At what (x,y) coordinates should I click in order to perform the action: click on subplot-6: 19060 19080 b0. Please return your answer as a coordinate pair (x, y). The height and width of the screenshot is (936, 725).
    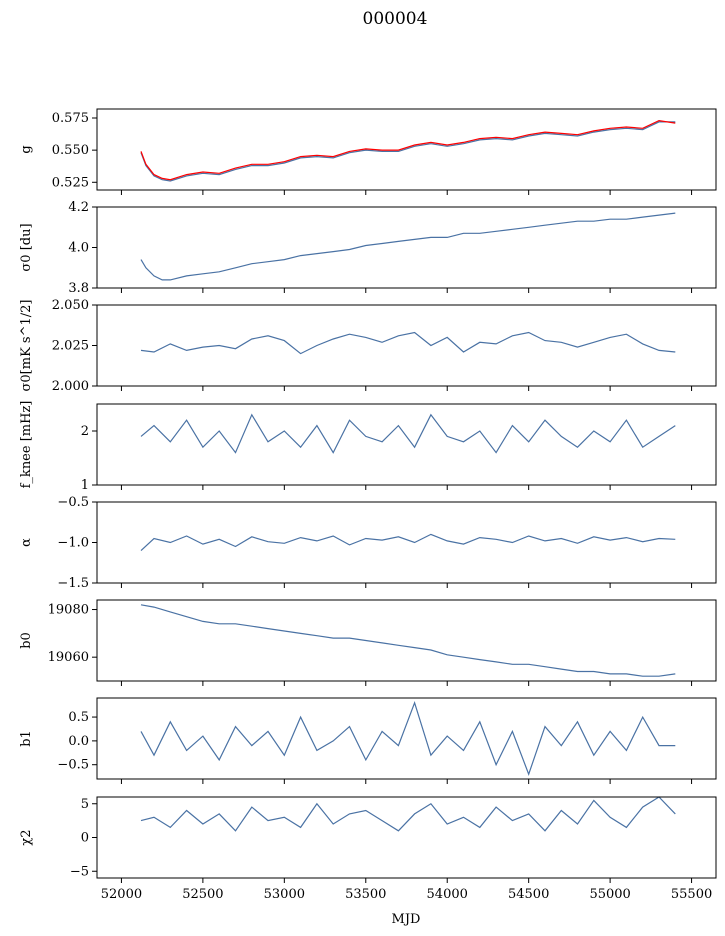
    Looking at the image, I should click on (368, 642).